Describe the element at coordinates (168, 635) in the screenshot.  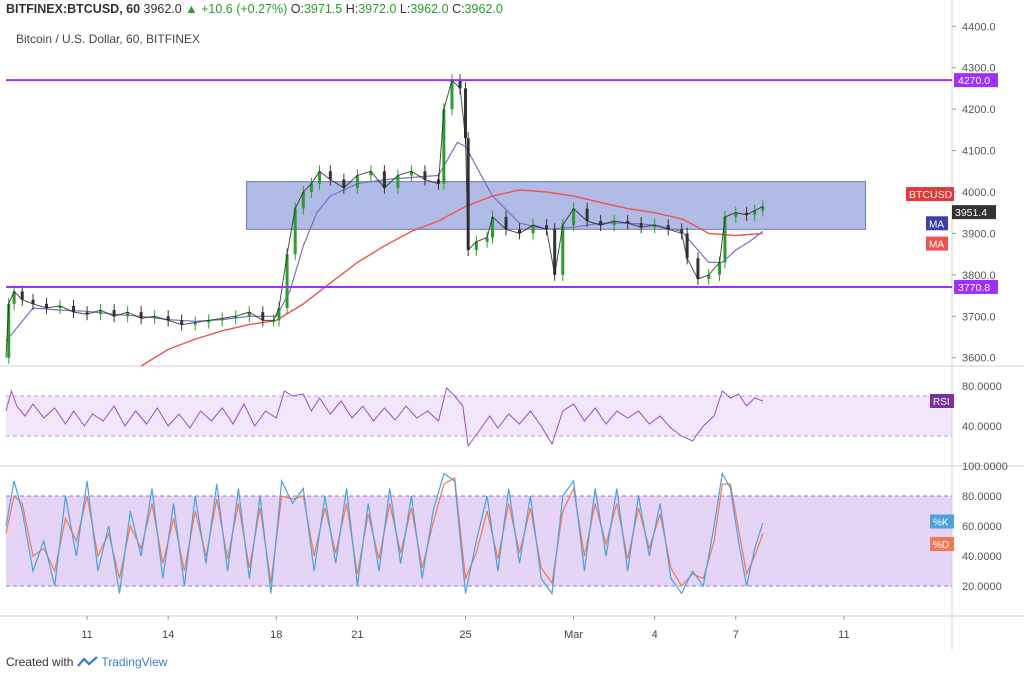
I see `x-tick-label: 14` at that location.